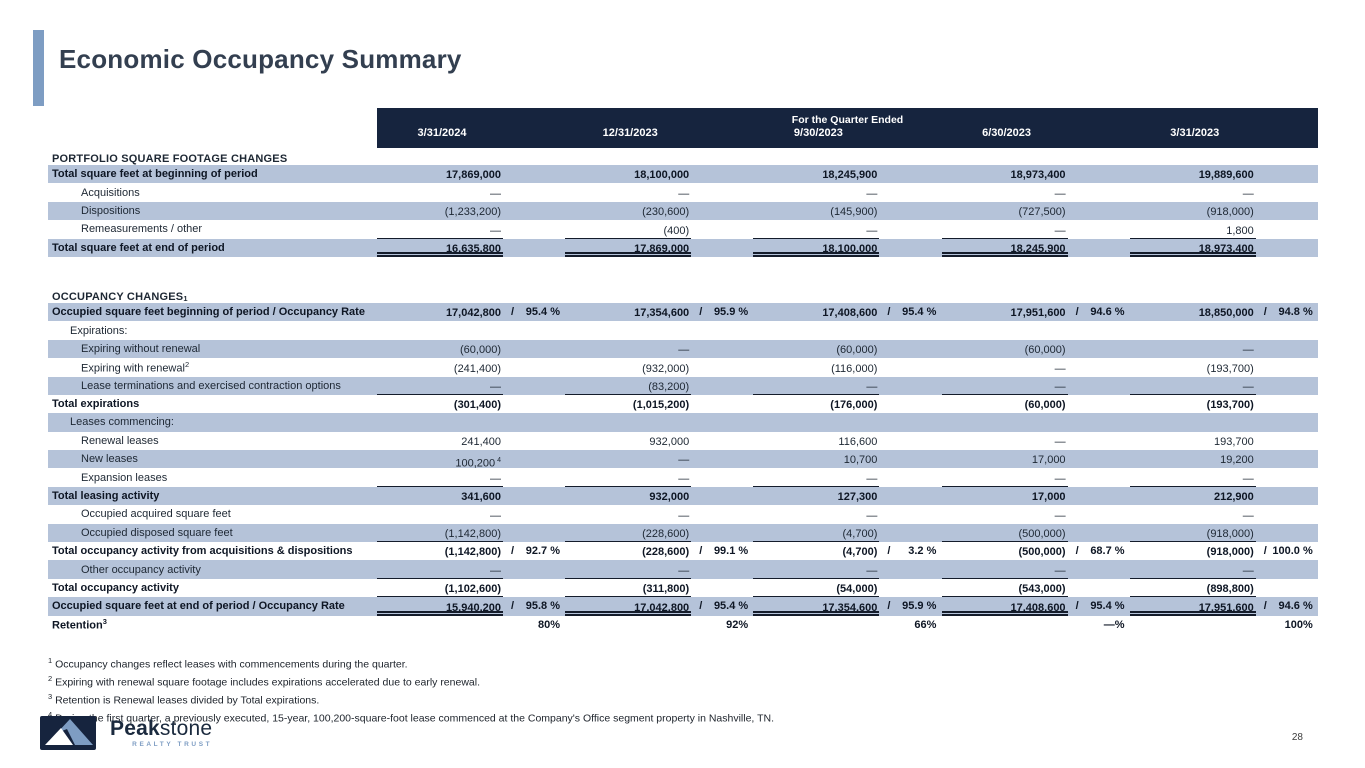  What do you see at coordinates (659, 588) in the screenshot?
I see `value-cell: (311,800)` at bounding box center [659, 588].